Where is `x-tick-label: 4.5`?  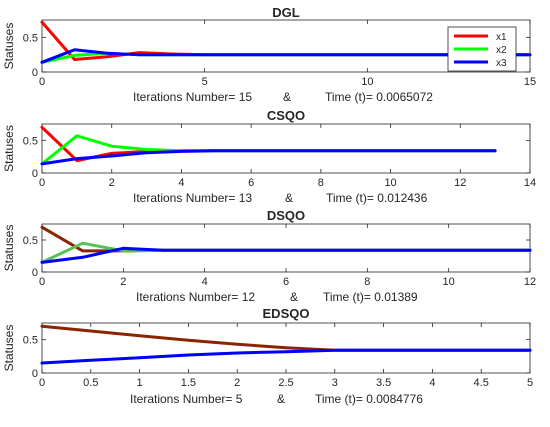 x-tick-label: 4.5 is located at coordinates (481, 383).